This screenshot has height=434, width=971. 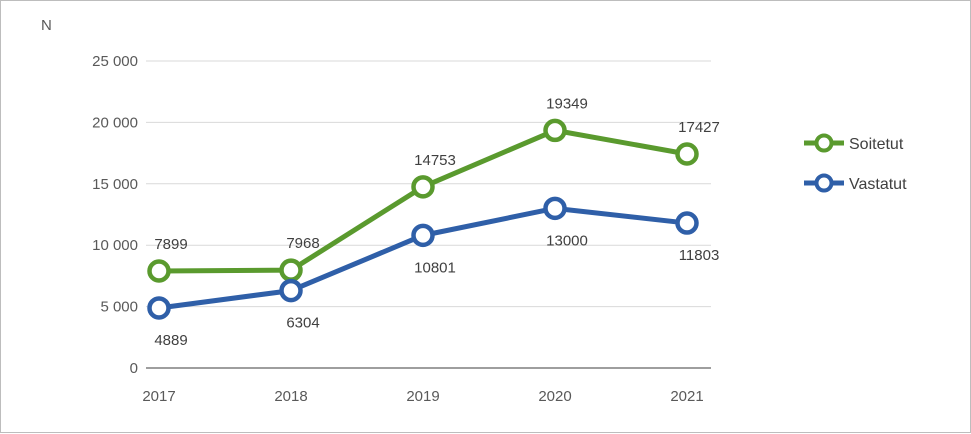 I want to click on data-label: 17427, so click(x=699, y=127).